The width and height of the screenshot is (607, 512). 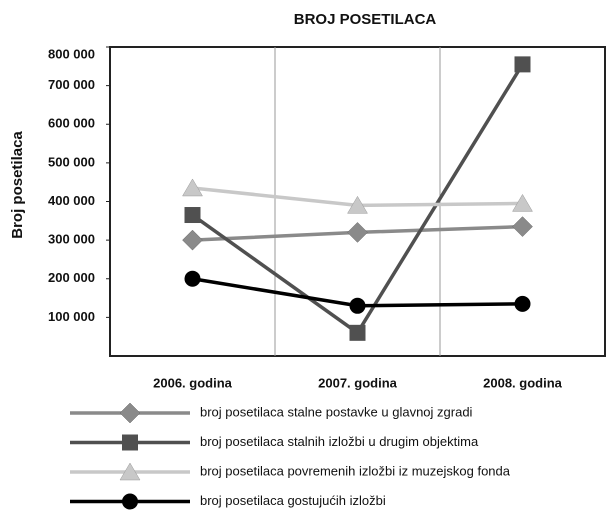 I want to click on y-tick-label: 800 000, so click(x=71, y=53).